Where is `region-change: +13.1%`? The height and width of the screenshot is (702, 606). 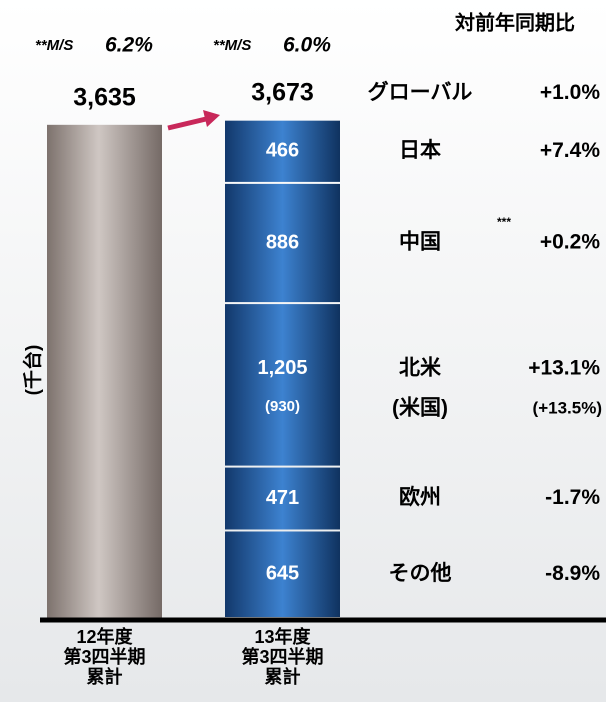
region-change: +13.1% is located at coordinates (564, 367).